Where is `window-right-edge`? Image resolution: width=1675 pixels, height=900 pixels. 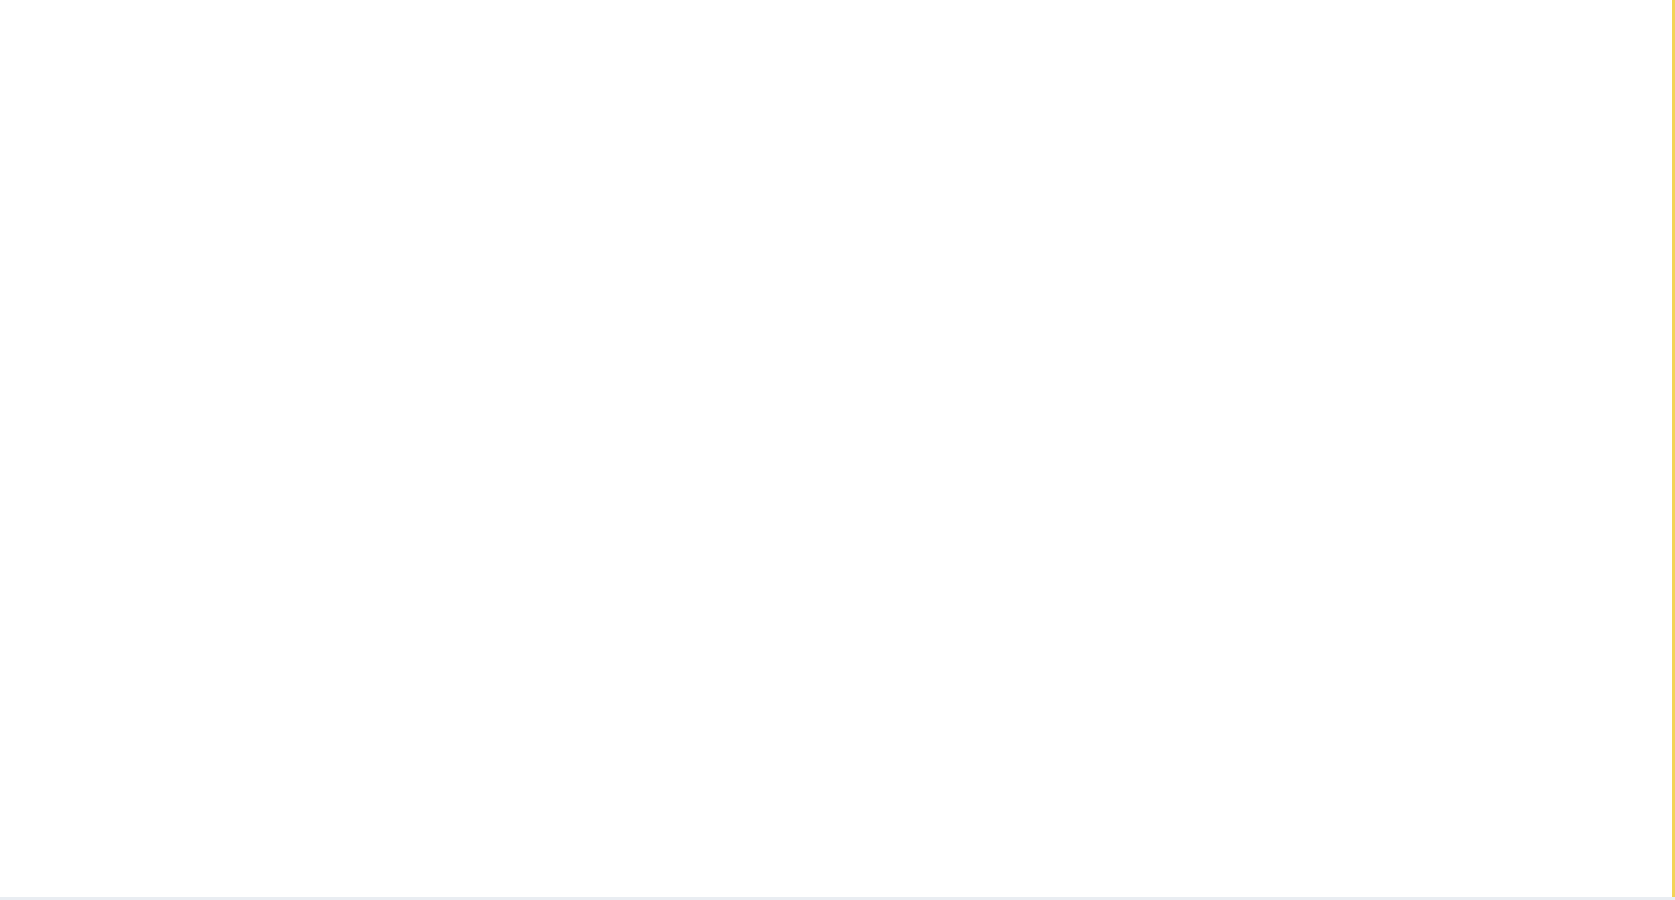 window-right-edge is located at coordinates (1673, 450).